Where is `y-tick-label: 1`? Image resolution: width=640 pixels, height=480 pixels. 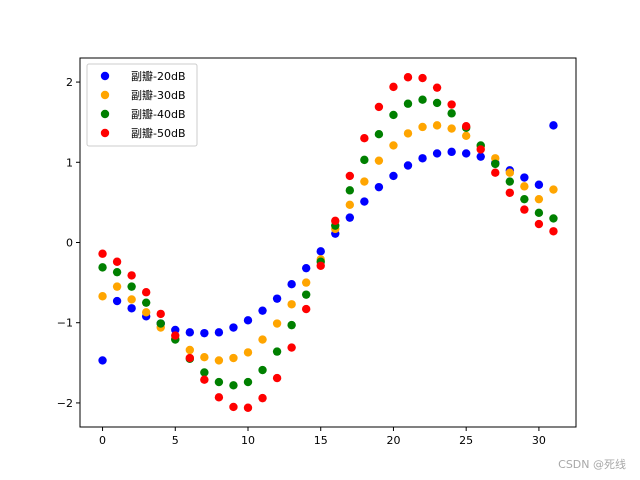 y-tick-label: 1 is located at coordinates (69, 162).